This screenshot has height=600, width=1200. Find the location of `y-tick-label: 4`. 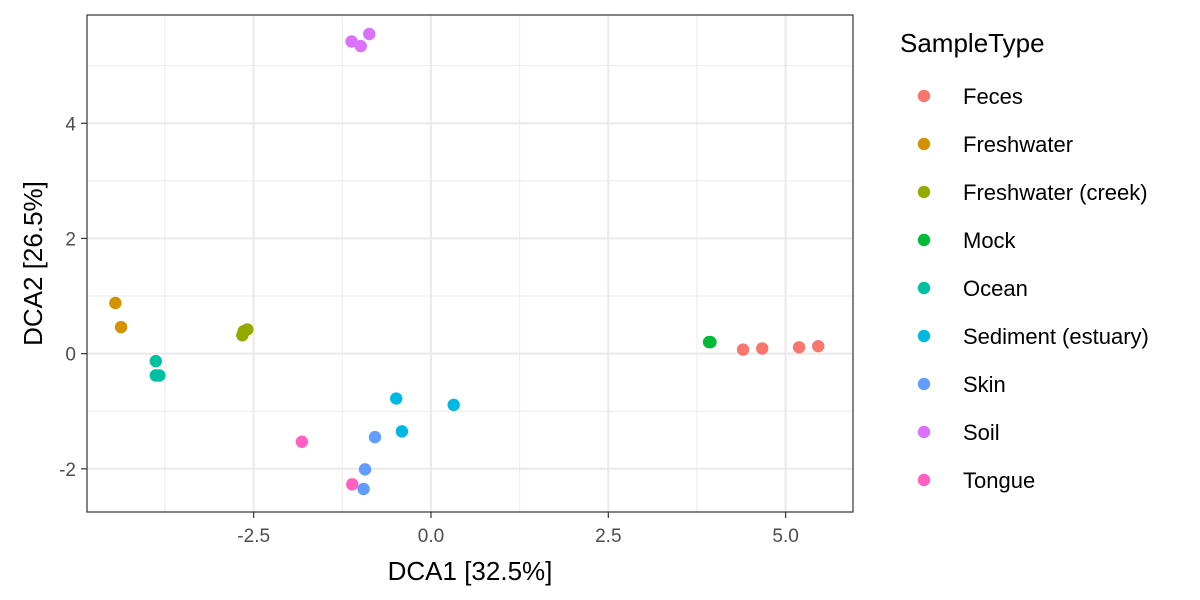

y-tick-label: 4 is located at coordinates (70, 124).